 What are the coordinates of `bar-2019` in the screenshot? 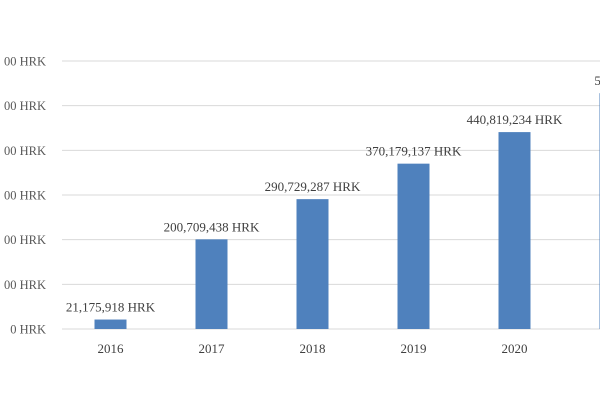 It's located at (413, 246).